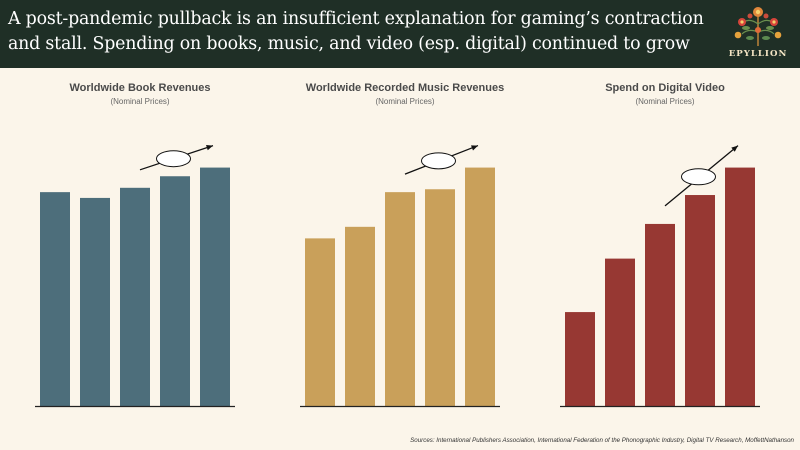 This screenshot has height=450, width=800. Describe the element at coordinates (665, 88) in the screenshot. I see `chart-title: Spend on Digital Video` at that location.